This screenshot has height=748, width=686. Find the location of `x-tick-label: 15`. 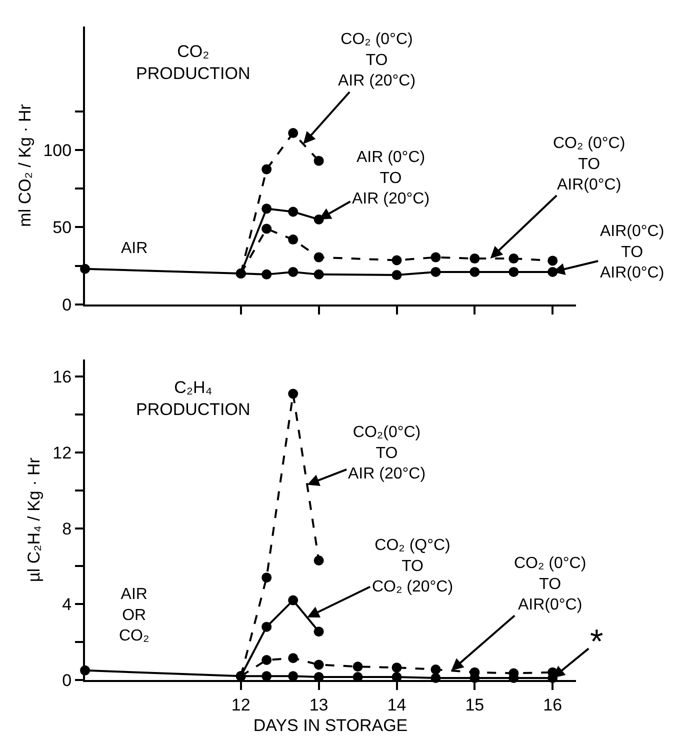

x-tick-label: 15 is located at coordinates (474, 704).